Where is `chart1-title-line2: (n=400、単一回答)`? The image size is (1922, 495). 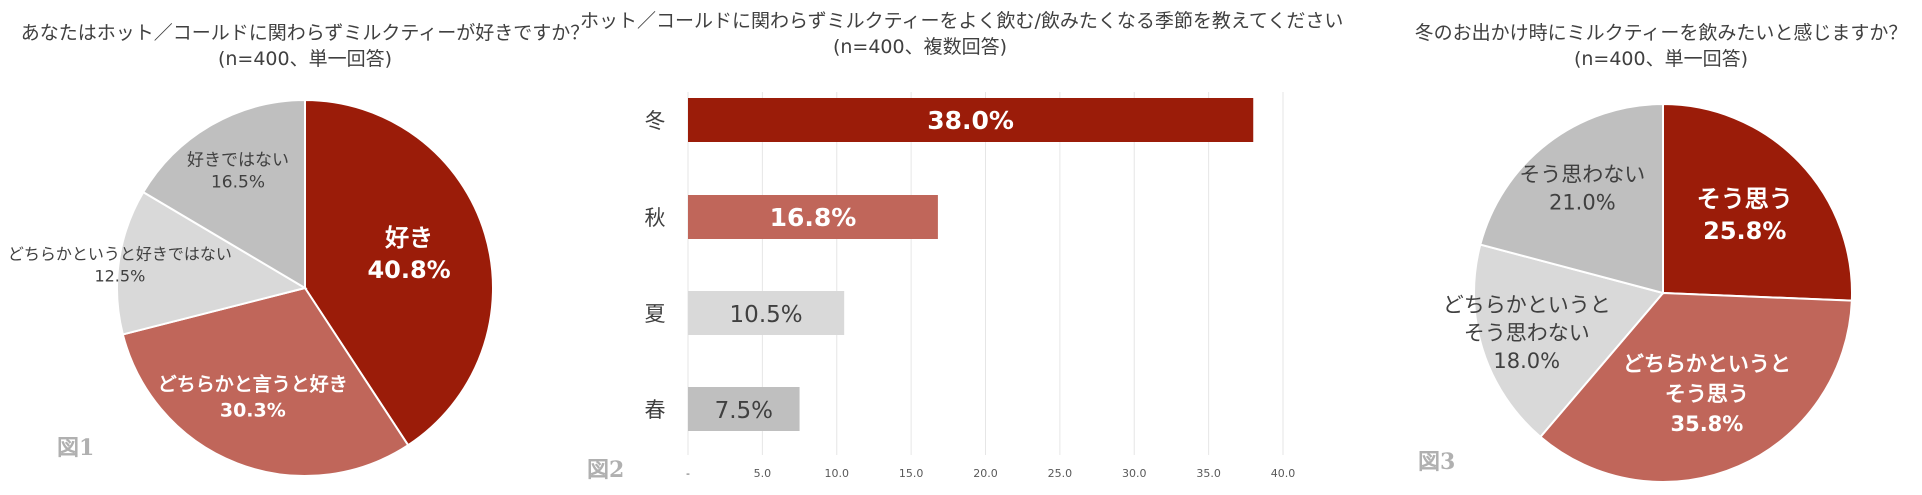 chart1-title-line2: (n=400、単一回答) is located at coordinates (305, 59).